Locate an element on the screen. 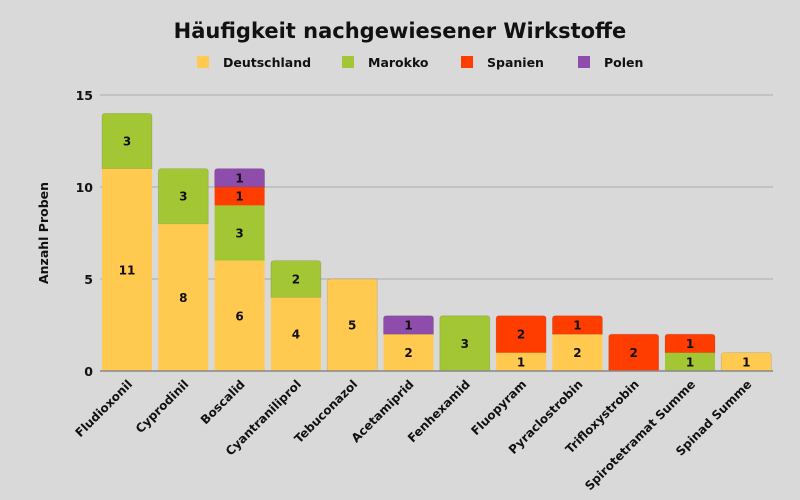 The width and height of the screenshot is (800, 500). legend-label-spanien: Spanien is located at coordinates (515, 62).